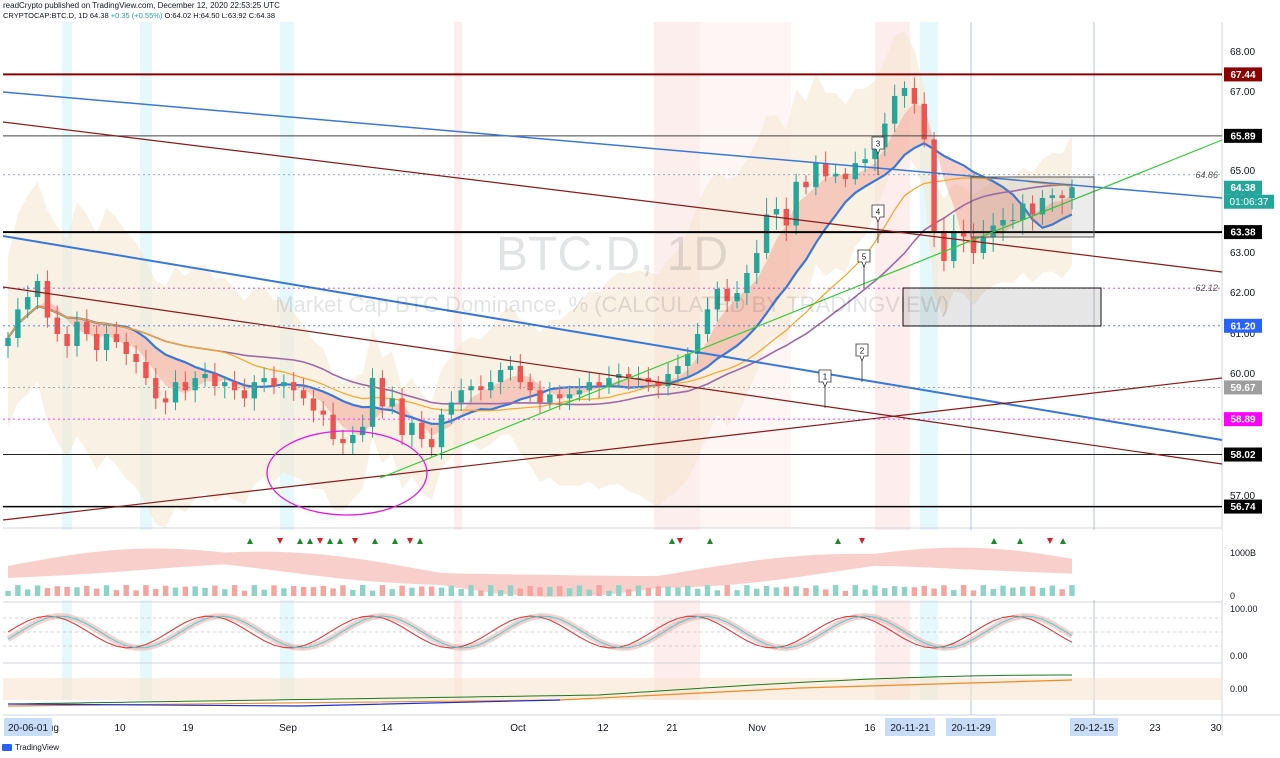  What do you see at coordinates (1242, 496) in the screenshot?
I see `y-axis-tick: 57.00` at bounding box center [1242, 496].